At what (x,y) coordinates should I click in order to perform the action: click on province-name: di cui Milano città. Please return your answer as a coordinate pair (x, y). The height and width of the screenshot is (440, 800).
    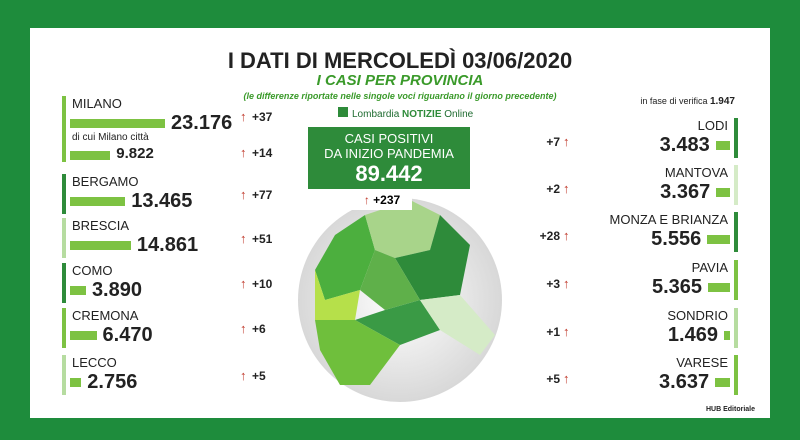
    Looking at the image, I should click on (110, 137).